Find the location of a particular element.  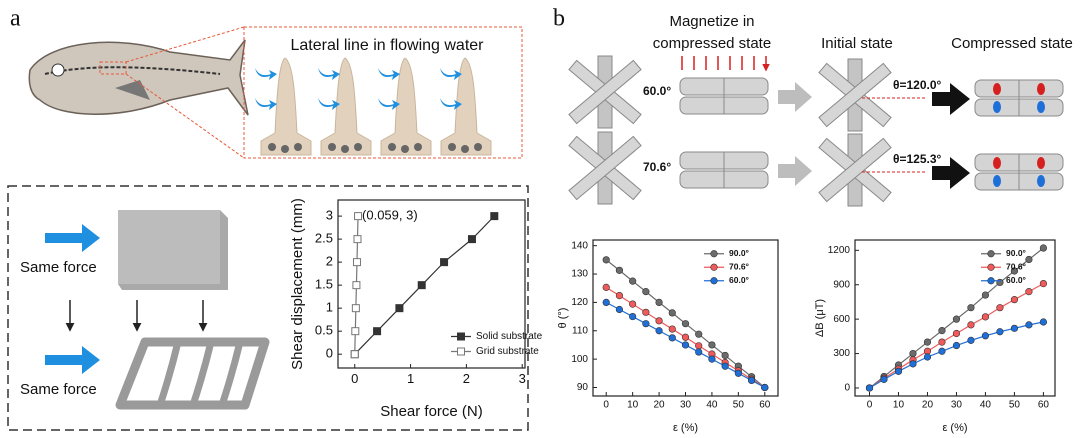

stage-title: Magnetize in is located at coordinates (711, 21).